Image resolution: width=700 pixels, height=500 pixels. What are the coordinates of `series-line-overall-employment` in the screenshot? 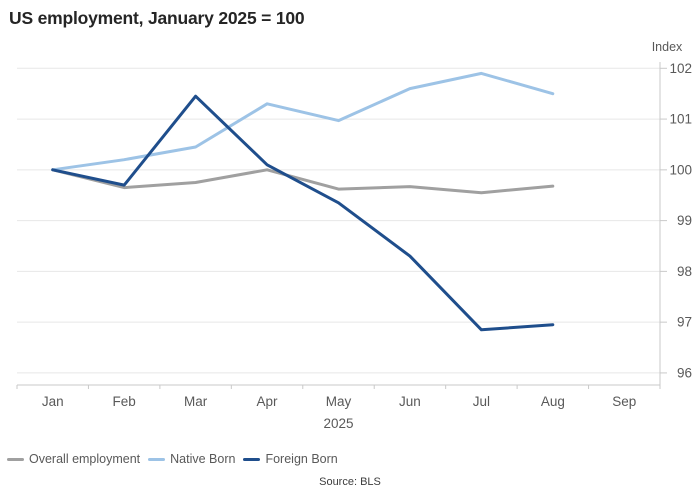 It's located at (303, 181).